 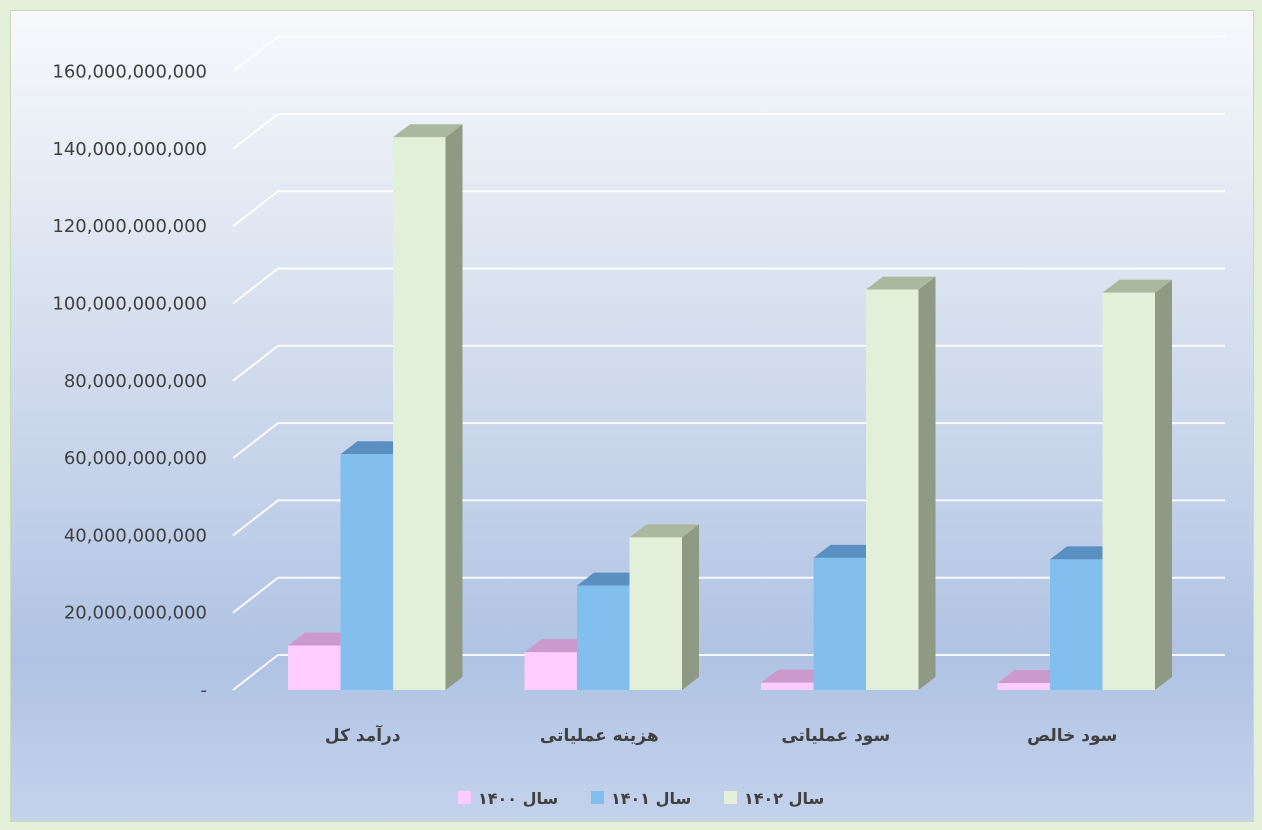 I want to click on legend: سال ۱۴۰۰ سال ۱۴۰۱ سال ۱۴۰۲, so click(x=641, y=798).